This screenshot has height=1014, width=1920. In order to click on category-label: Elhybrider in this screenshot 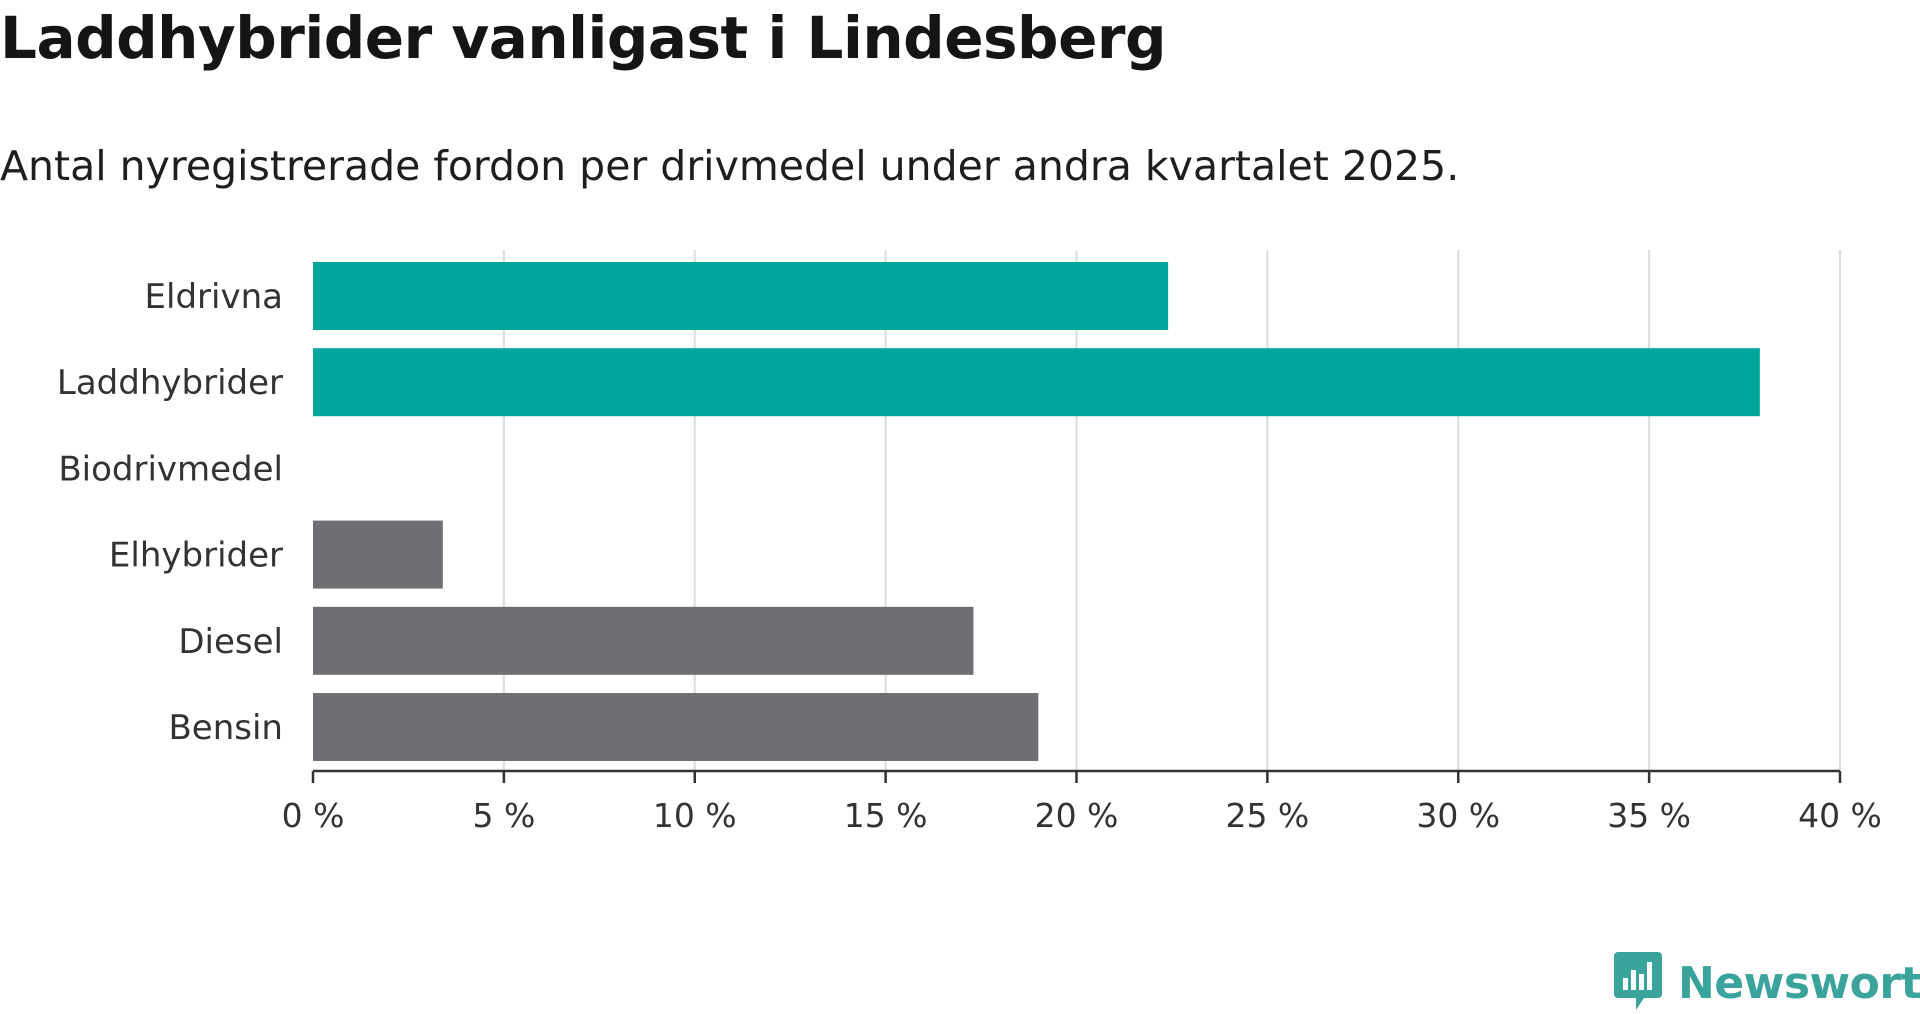, I will do `click(196, 556)`.